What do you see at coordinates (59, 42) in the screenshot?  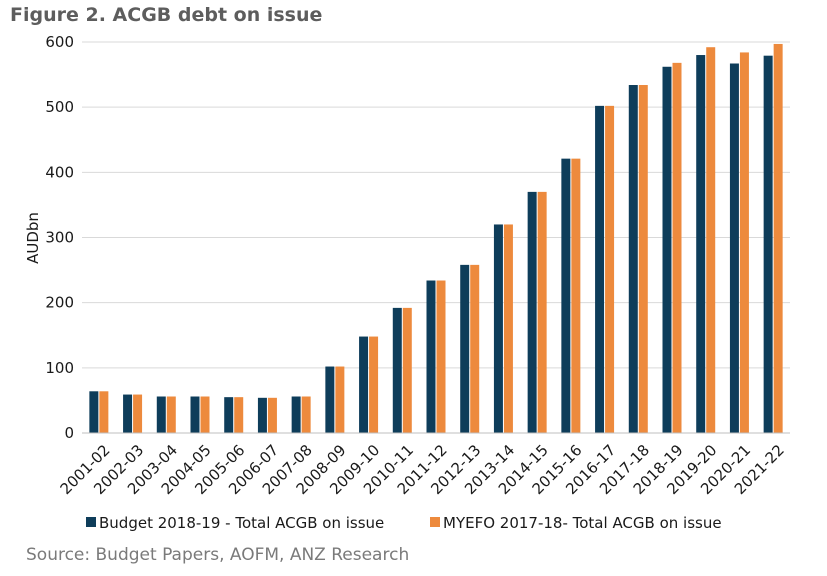 I see `y-tick-label: 600` at bounding box center [59, 42].